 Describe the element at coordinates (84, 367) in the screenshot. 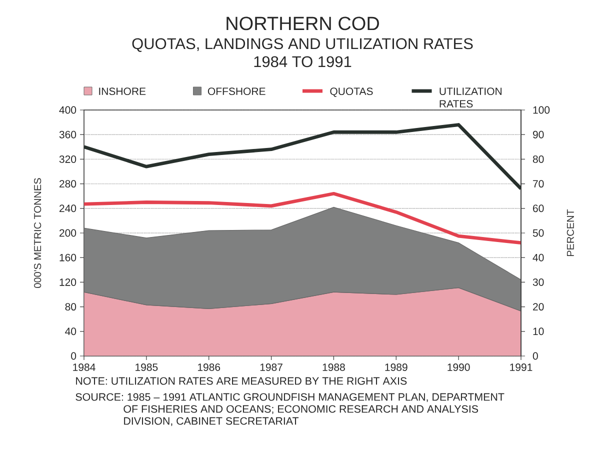

I see `x-tick-label: 1984` at that location.